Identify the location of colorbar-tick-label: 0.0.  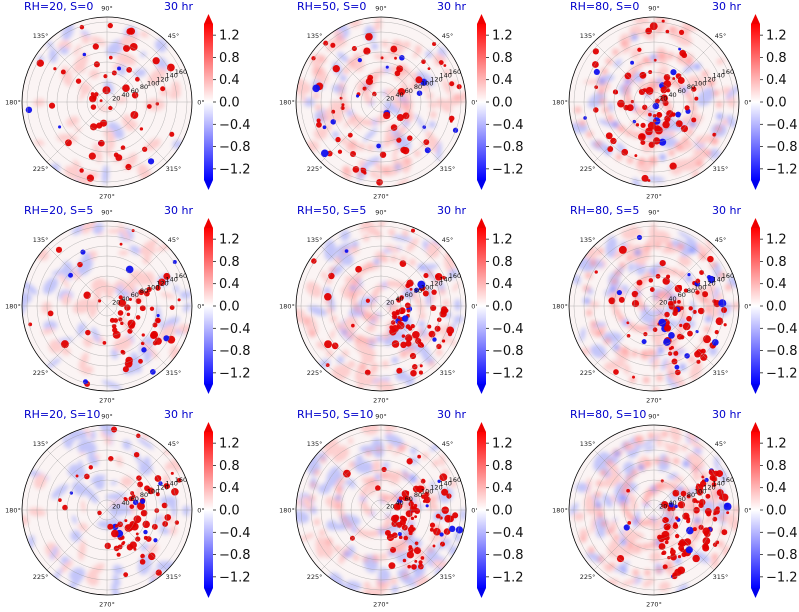
(229, 103).